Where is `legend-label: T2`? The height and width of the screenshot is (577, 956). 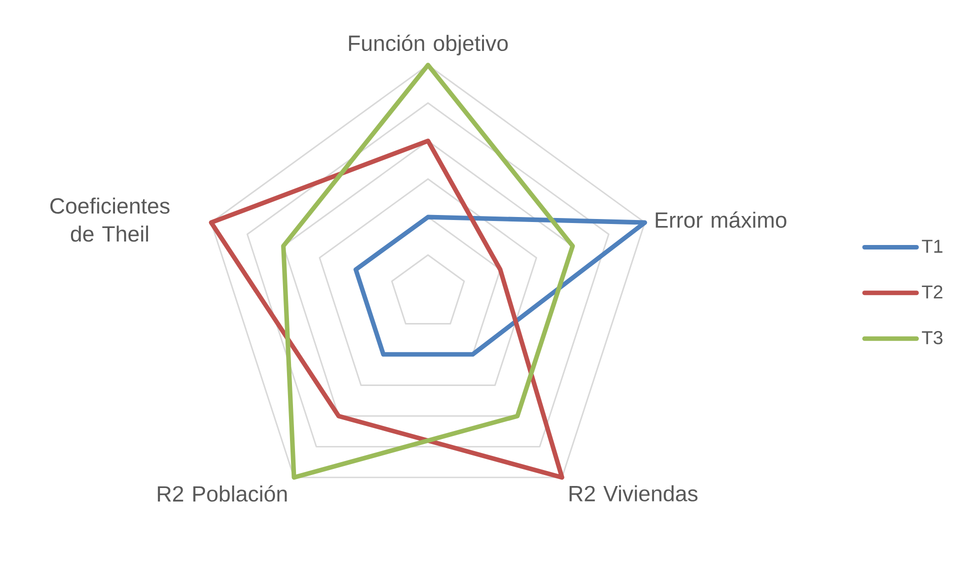
legend-label: T2 is located at coordinates (932, 291).